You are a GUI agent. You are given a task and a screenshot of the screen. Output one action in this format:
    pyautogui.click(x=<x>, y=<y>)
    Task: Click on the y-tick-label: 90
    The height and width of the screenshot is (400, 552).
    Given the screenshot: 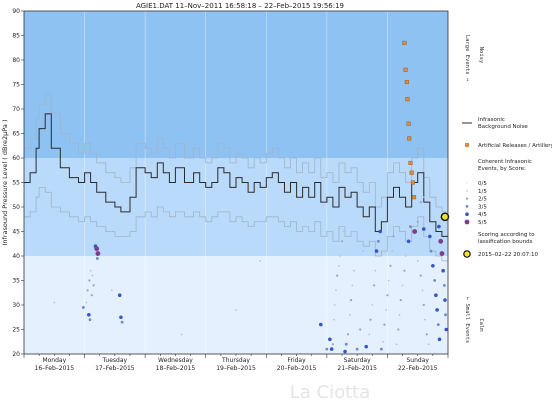 What is the action you would take?
    pyautogui.click(x=16, y=11)
    